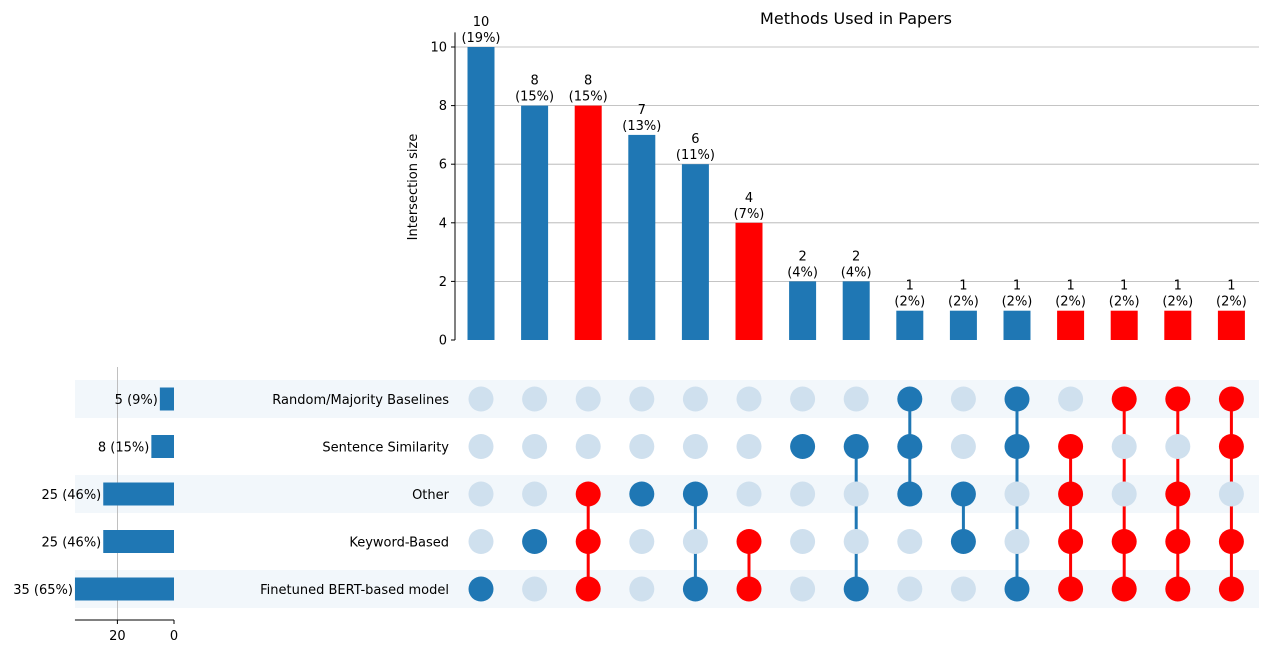 The width and height of the screenshot is (1268, 654). What do you see at coordinates (641, 126) in the screenshot?
I see `bar-percent-label: (13%)` at bounding box center [641, 126].